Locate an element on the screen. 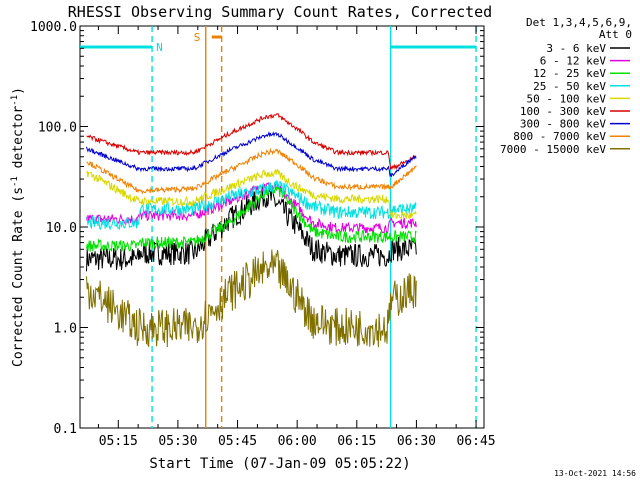 The width and height of the screenshot is (640, 484). legend-entry: 12 - 25 keV is located at coordinates (581, 73).